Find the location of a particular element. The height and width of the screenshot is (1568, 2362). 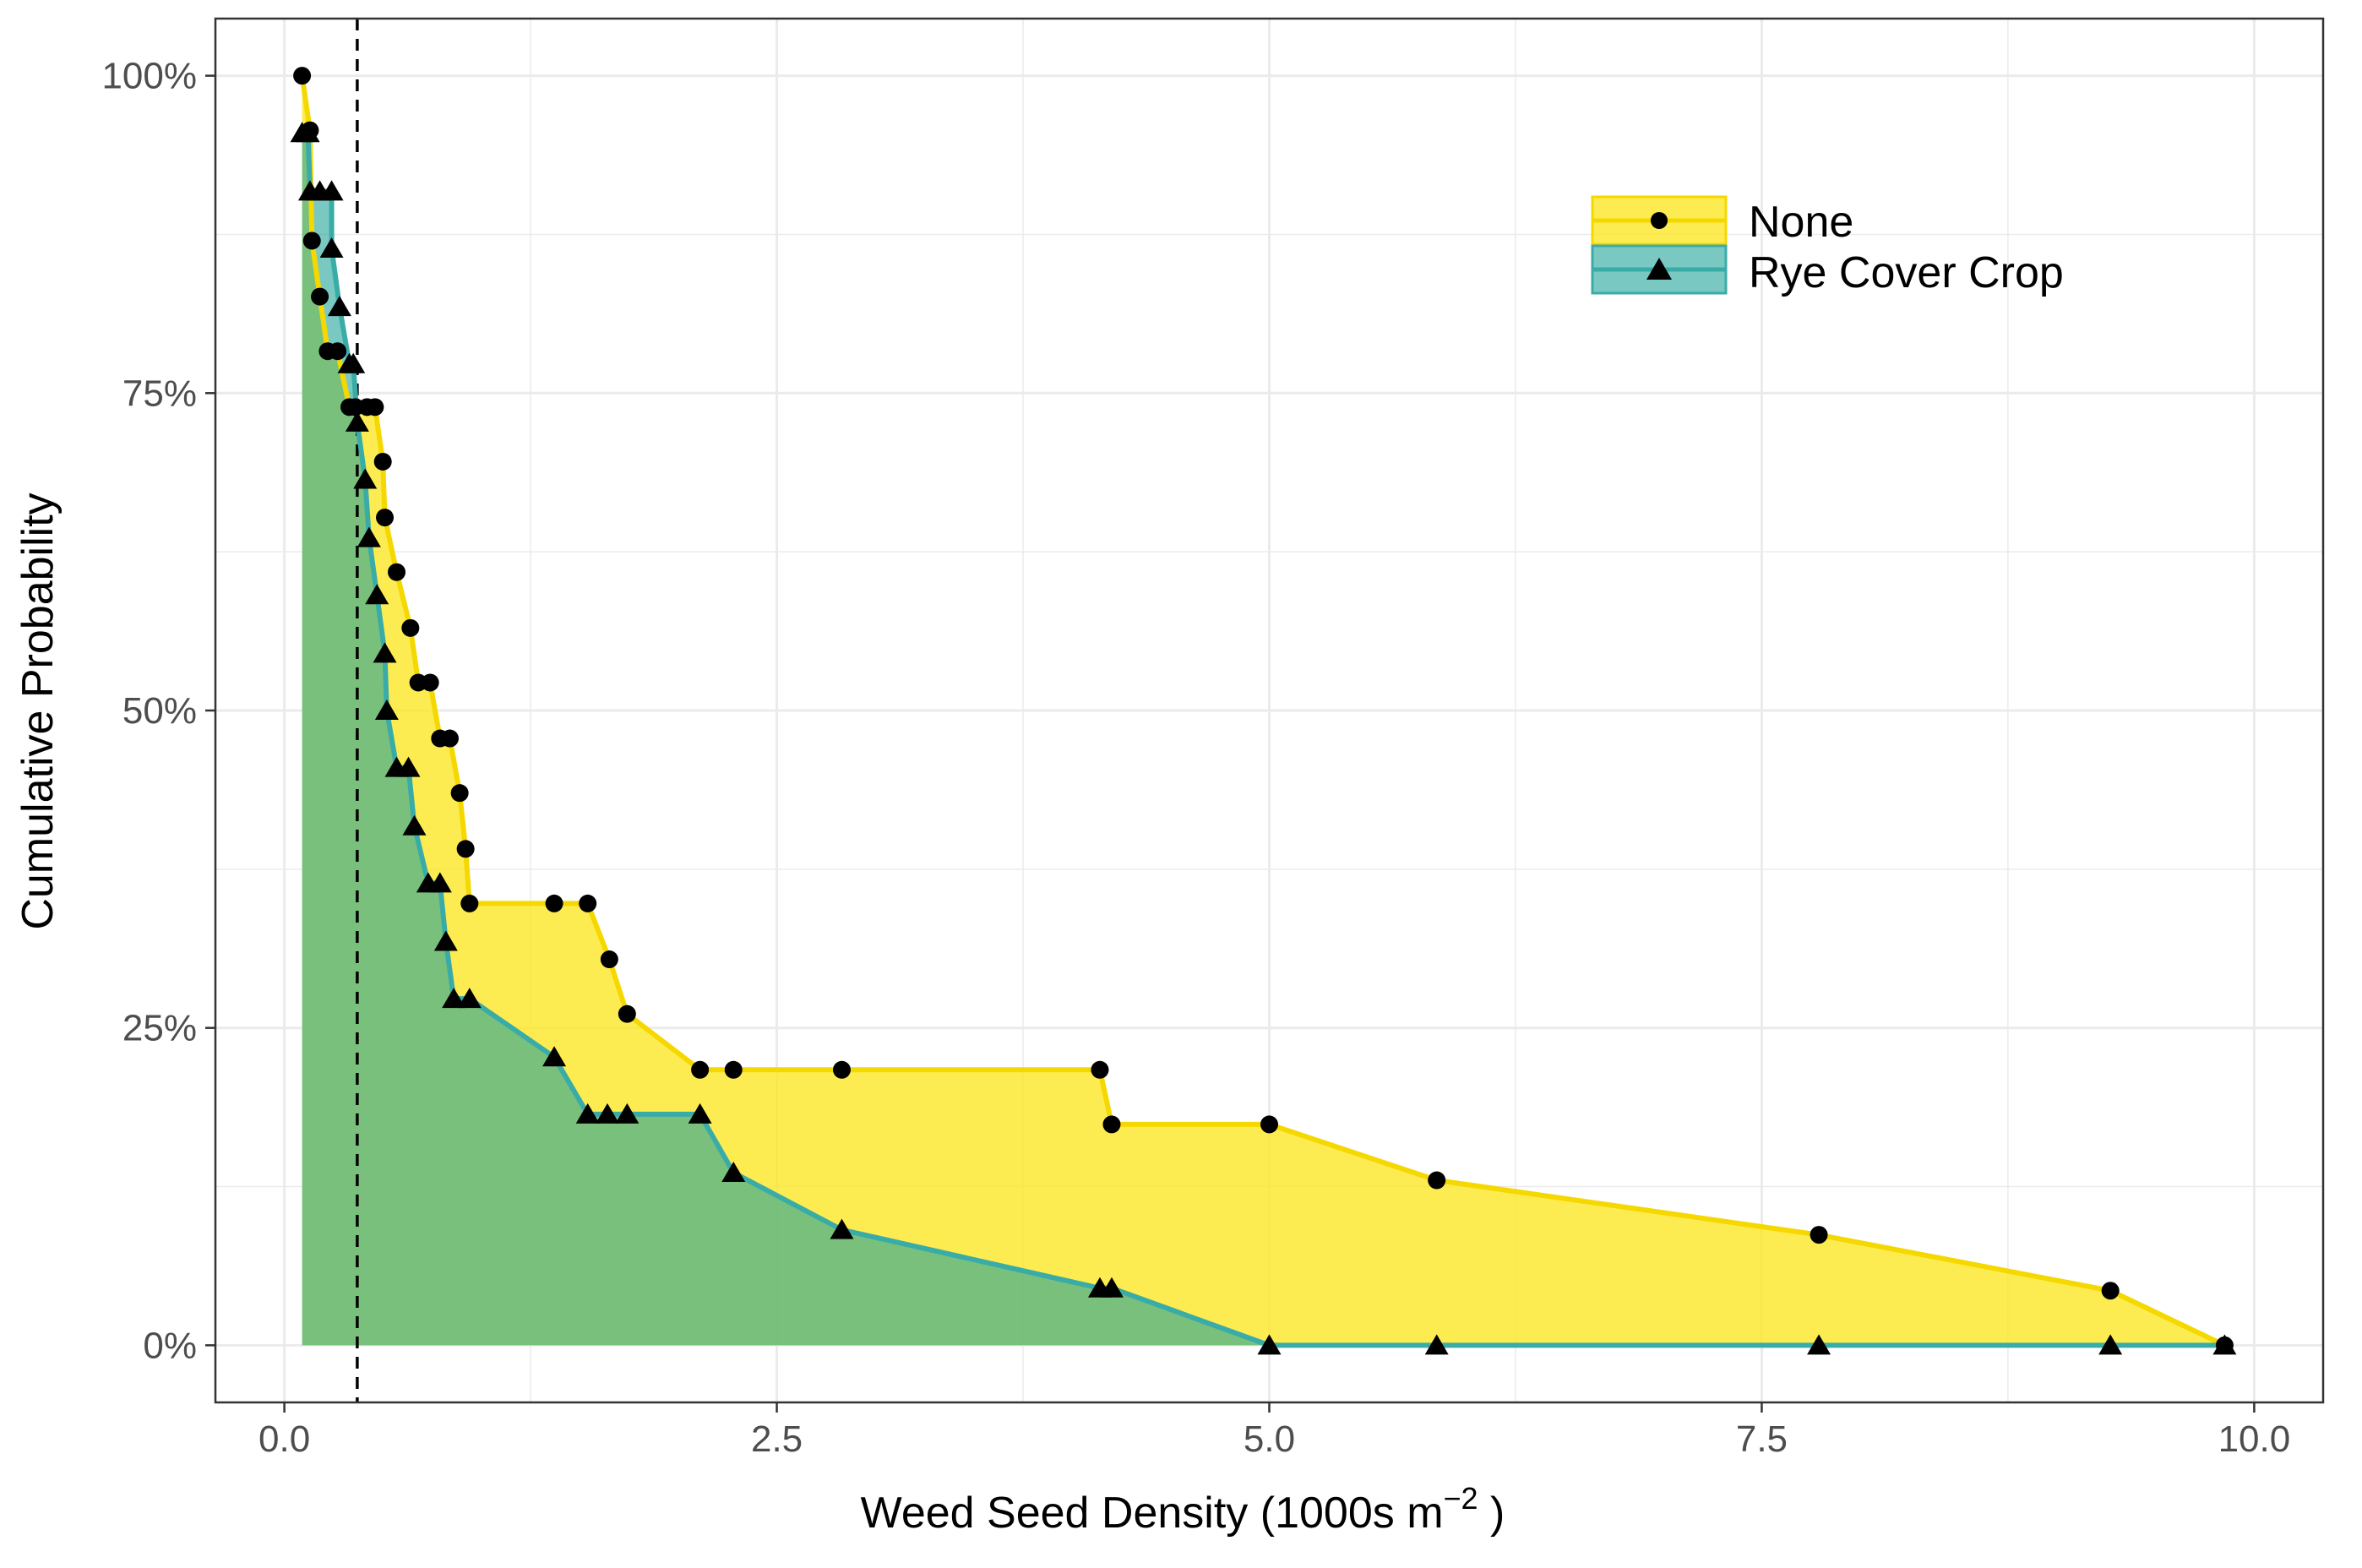

x-tick-label: 7.5 is located at coordinates (1762, 1439).